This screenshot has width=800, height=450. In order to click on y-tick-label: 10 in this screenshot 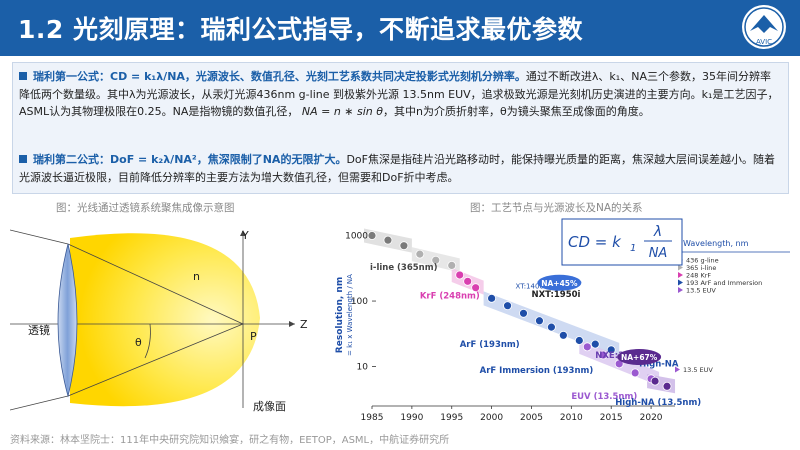, I will do `click(363, 368)`.